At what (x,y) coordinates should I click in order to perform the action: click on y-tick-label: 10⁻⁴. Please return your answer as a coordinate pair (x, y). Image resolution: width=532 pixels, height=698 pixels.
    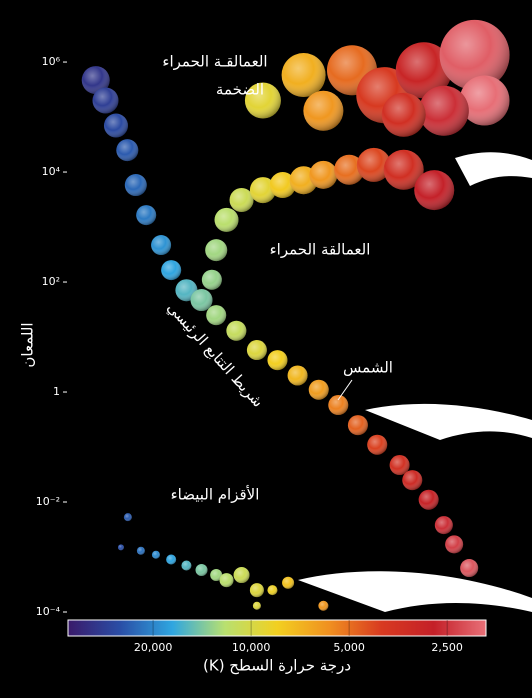
    Looking at the image, I should click on (48, 611).